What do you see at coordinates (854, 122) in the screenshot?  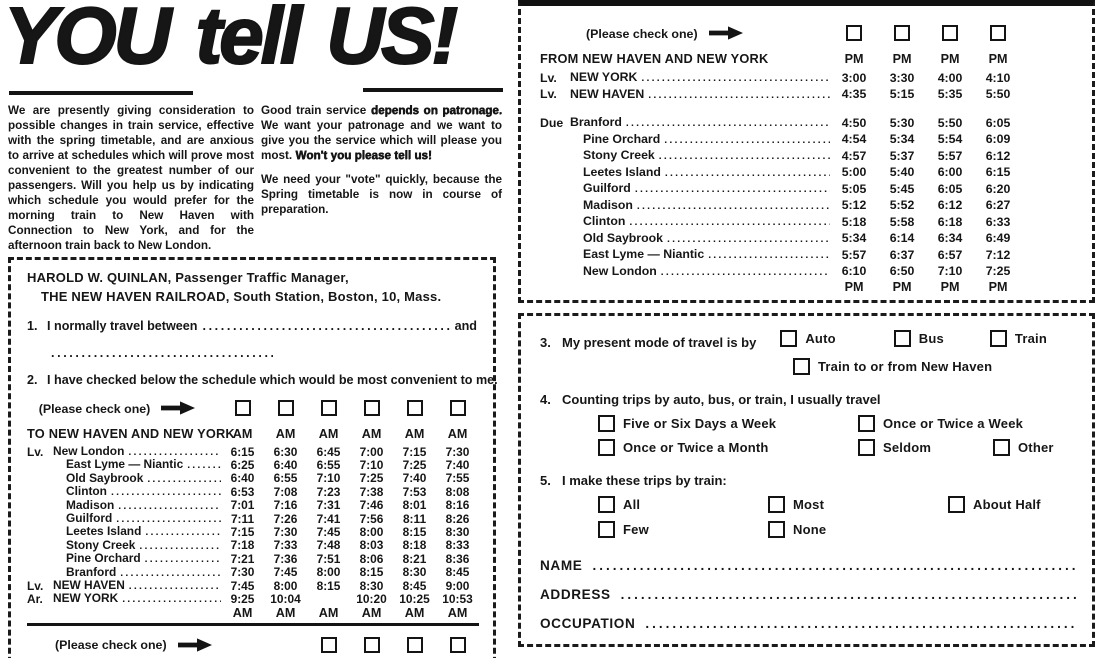 I see `time-cell: 4:50` at bounding box center [854, 122].